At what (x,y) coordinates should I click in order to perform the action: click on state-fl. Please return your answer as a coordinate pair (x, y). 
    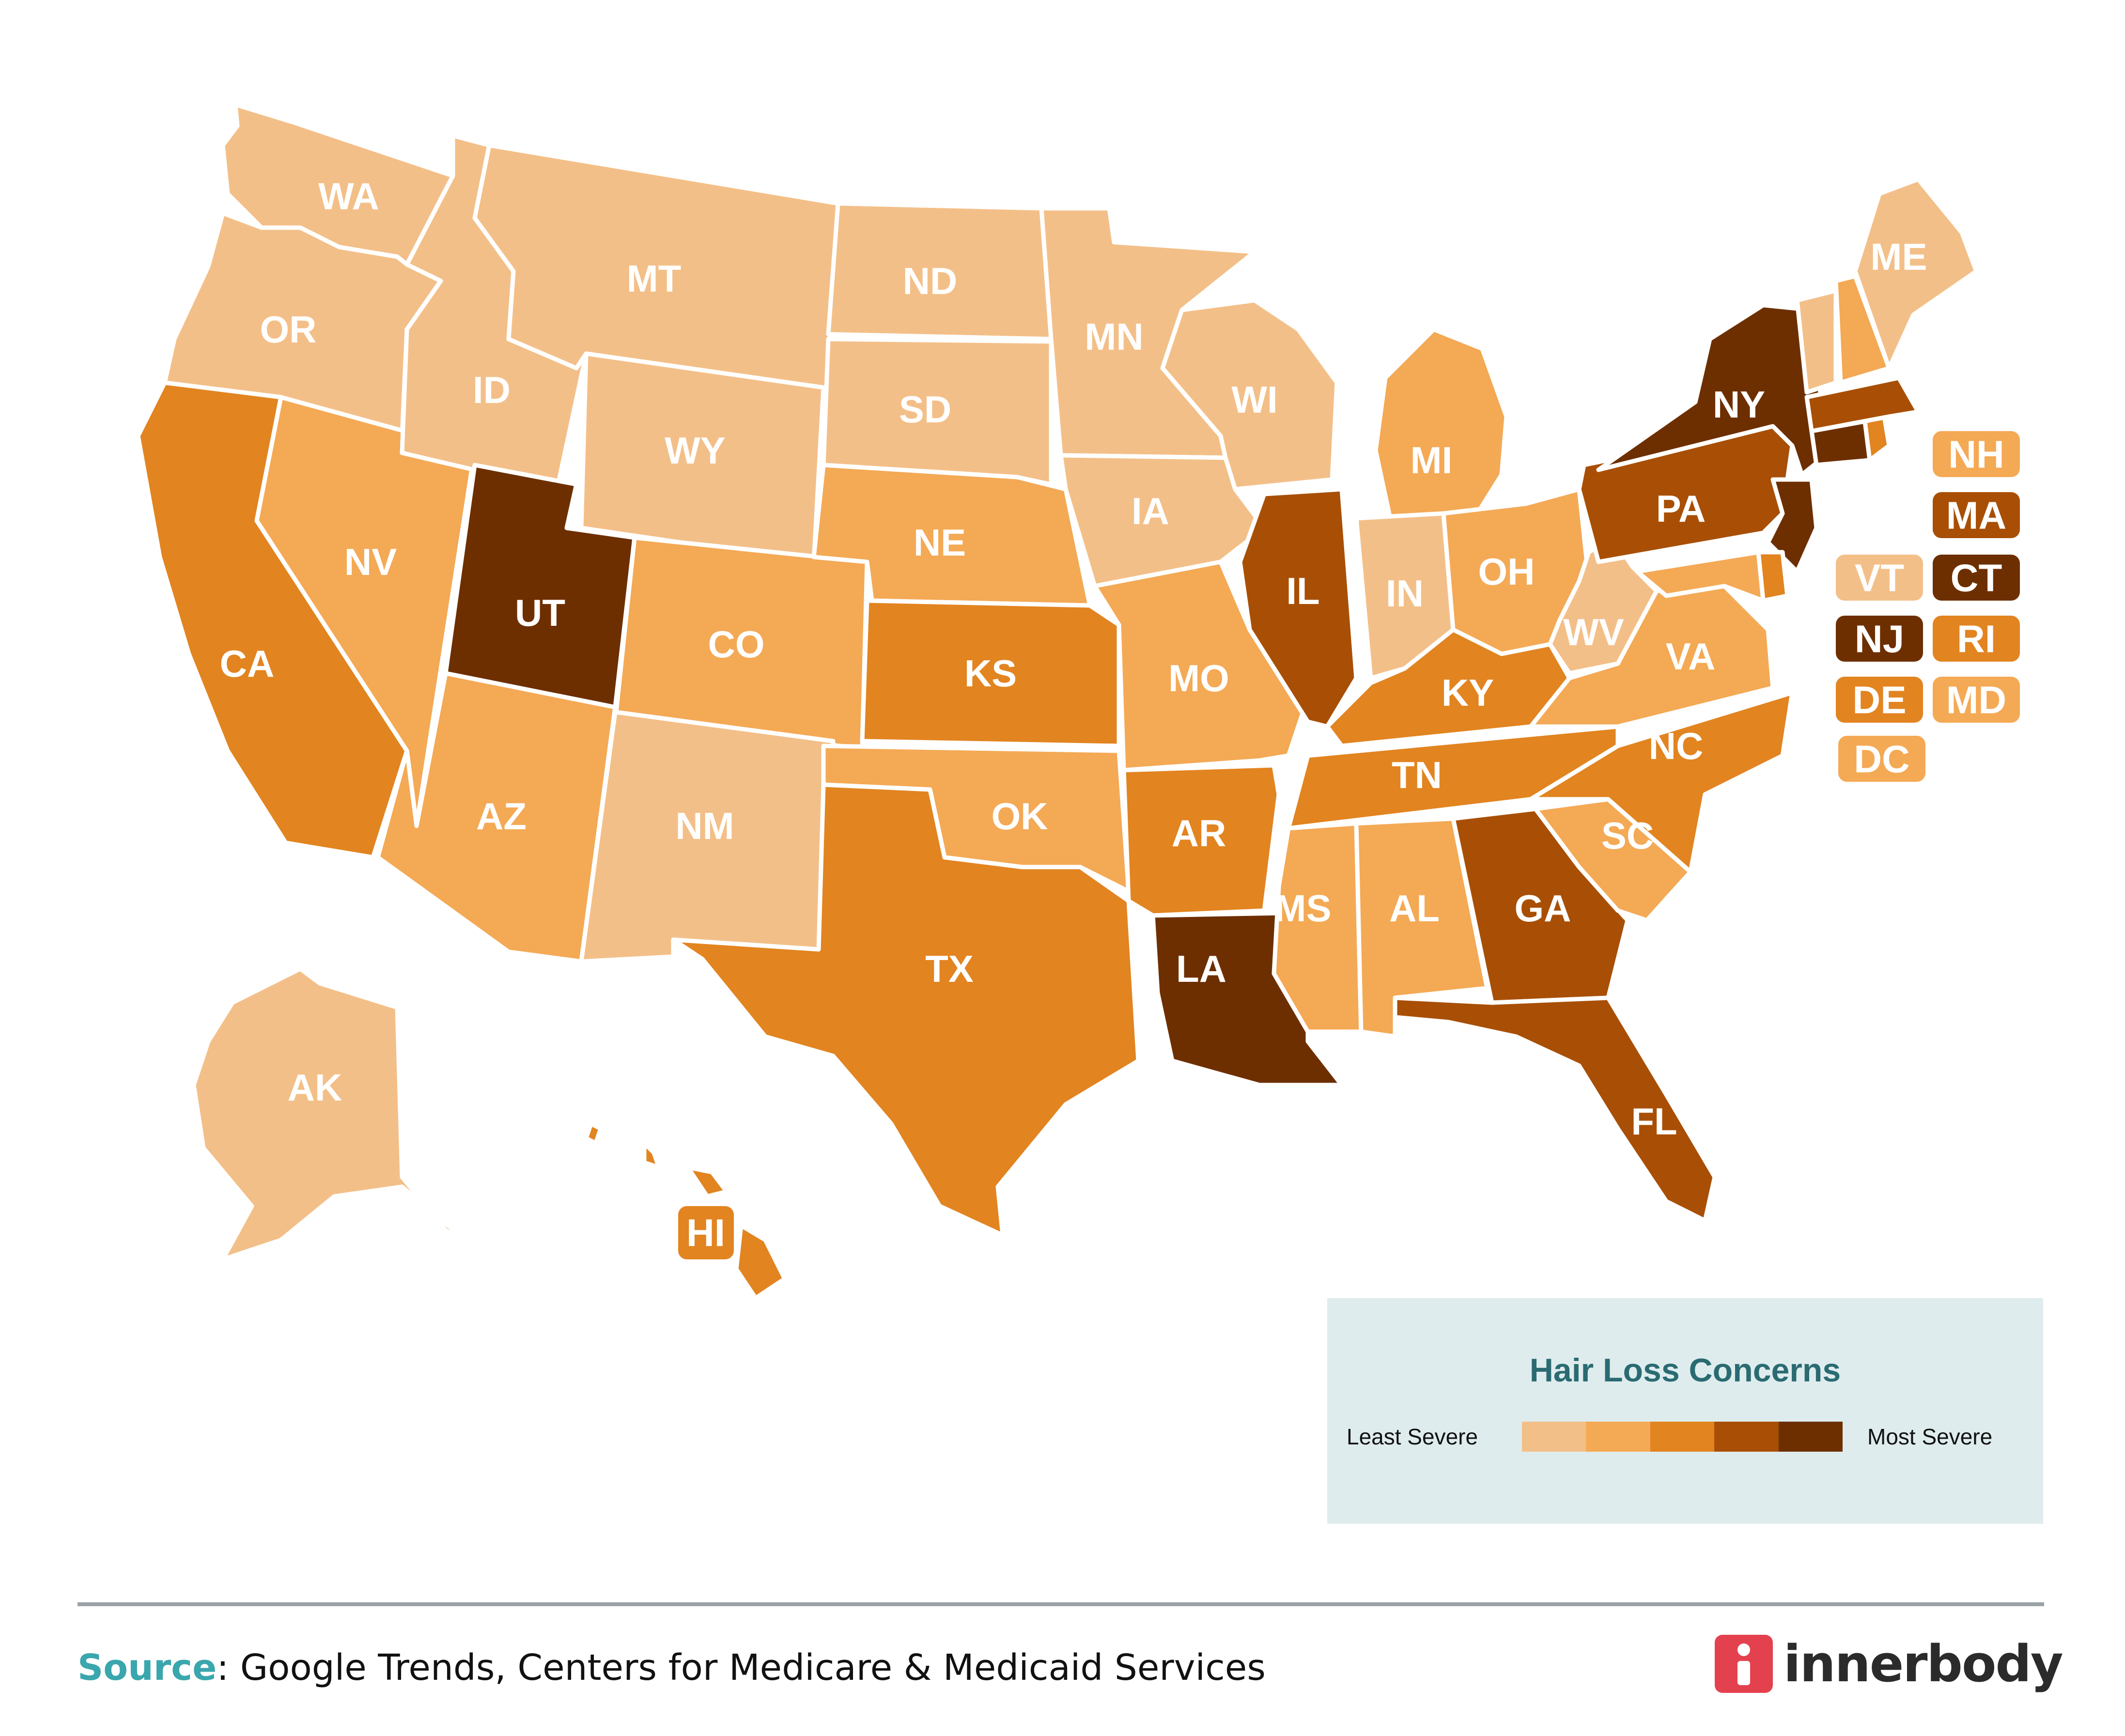
    Looking at the image, I should click on (1555, 1109).